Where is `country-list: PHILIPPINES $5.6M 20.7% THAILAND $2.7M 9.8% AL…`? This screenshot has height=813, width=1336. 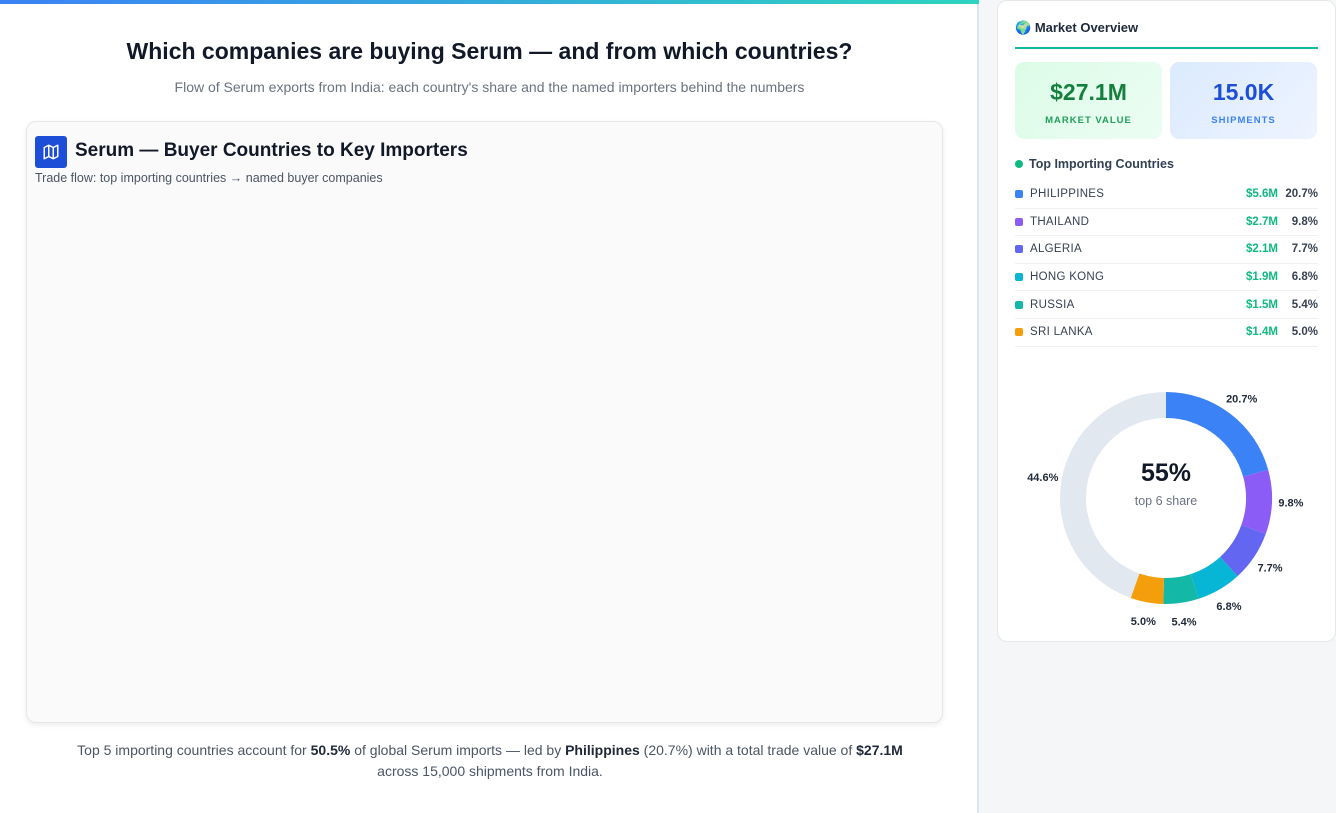 country-list: PHILIPPINES $5.6M 20.7% THAILAND $2.7M 9.8% AL… is located at coordinates (1166, 264).